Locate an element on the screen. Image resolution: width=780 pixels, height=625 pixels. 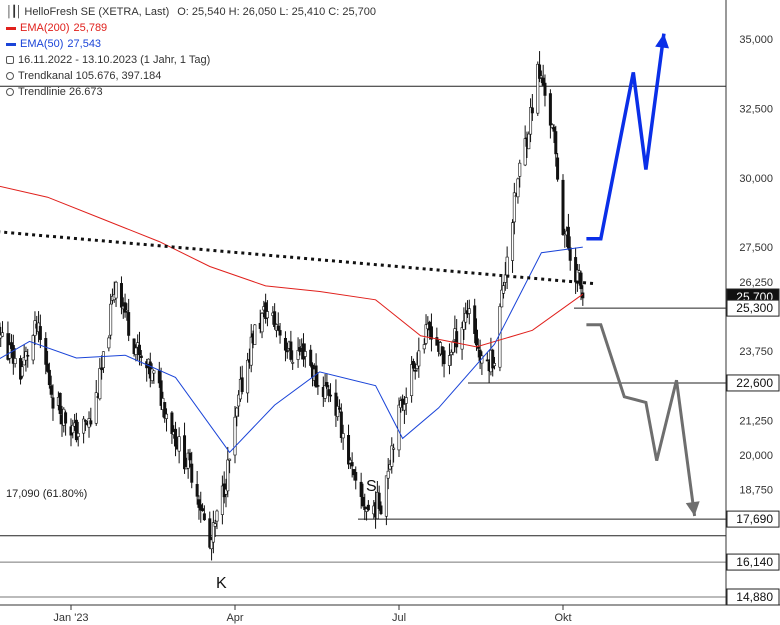
ema50-value: 27,543 is located at coordinates (84, 44).